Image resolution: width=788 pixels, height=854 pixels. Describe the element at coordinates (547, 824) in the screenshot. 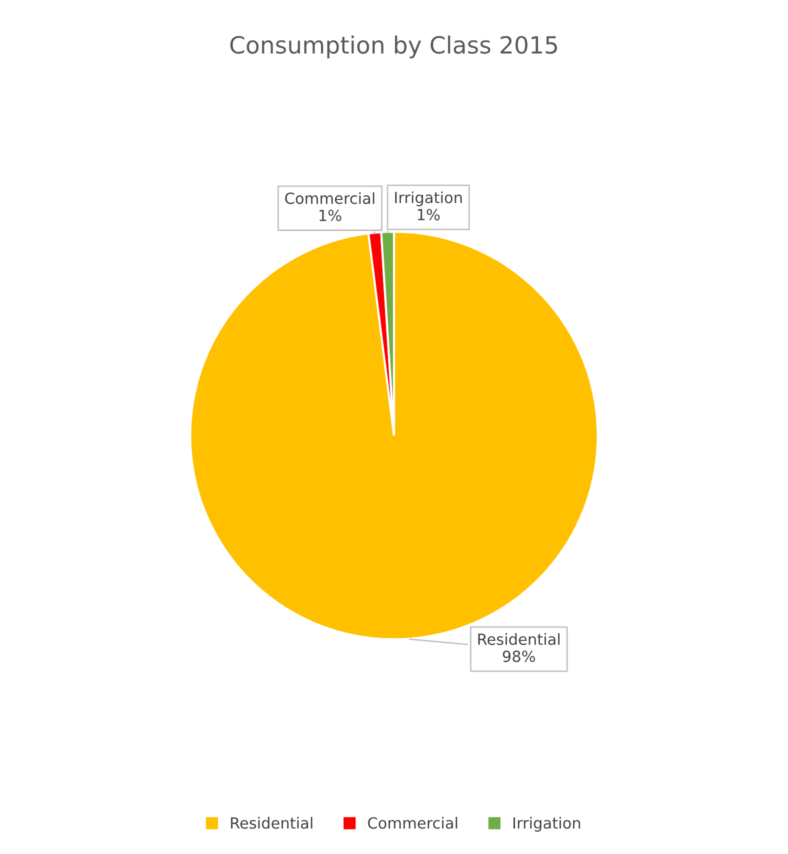

I see `legend-label: Irrigation` at that location.